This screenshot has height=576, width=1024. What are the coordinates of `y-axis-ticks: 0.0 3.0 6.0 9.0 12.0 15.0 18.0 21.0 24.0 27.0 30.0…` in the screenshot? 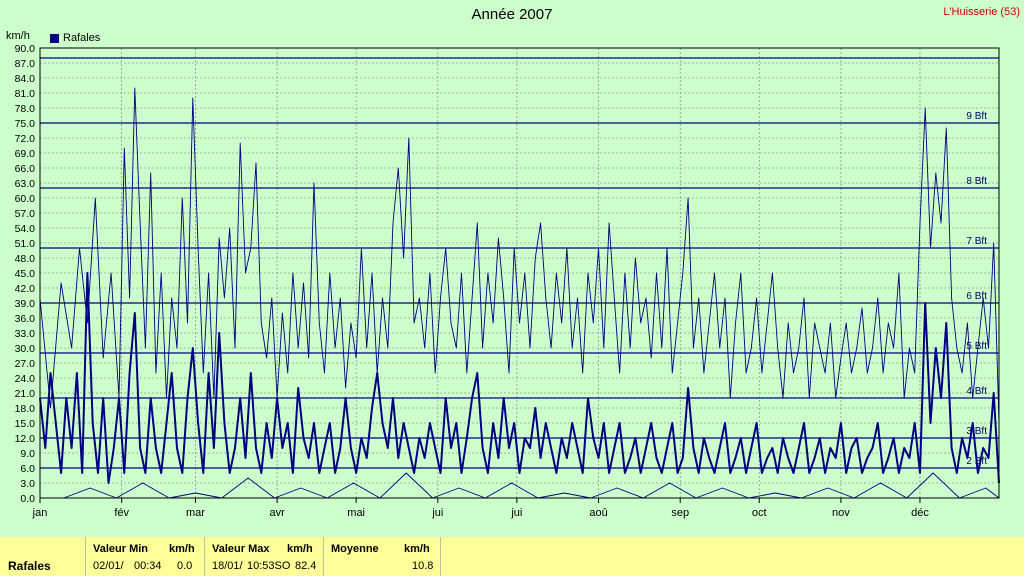 It's located at (25, 274).